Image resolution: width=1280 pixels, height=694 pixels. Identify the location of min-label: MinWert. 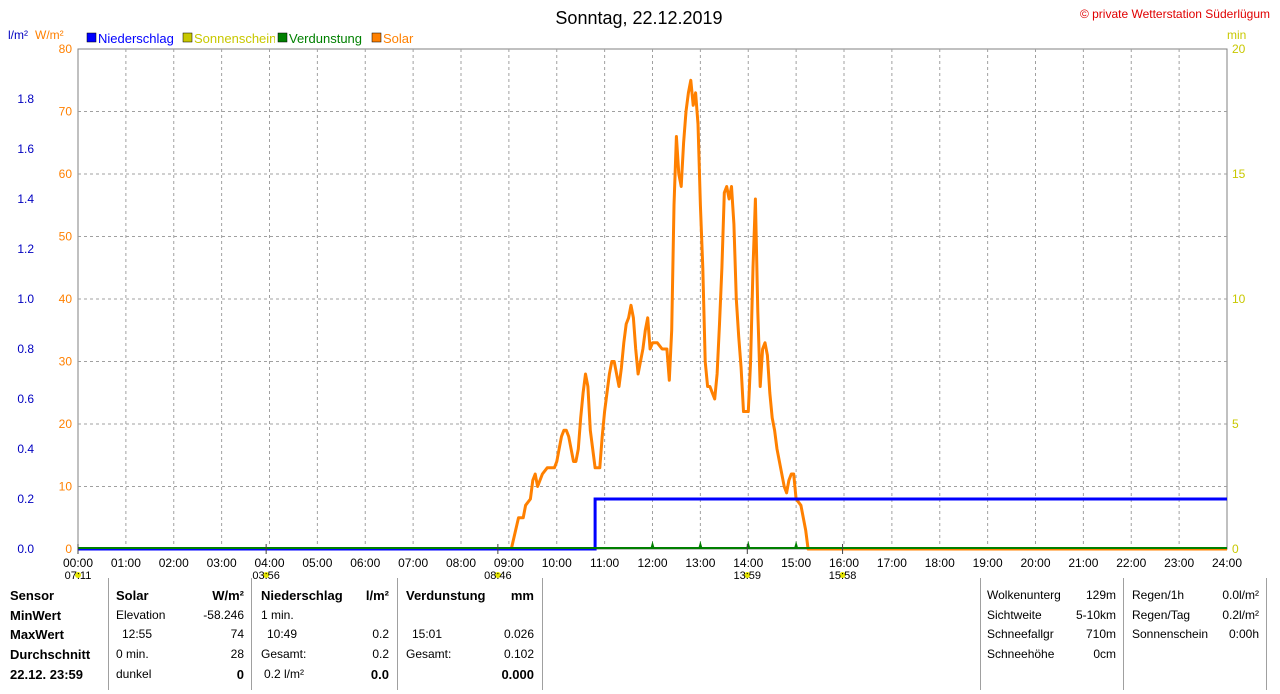
(36, 615).